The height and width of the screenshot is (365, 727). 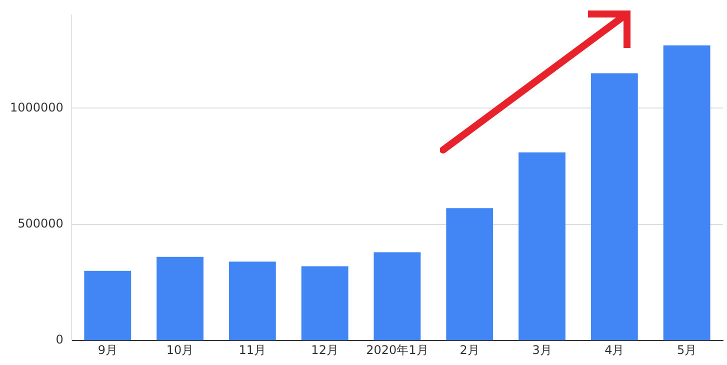 I want to click on x-tick-label: 3月, so click(x=542, y=349).